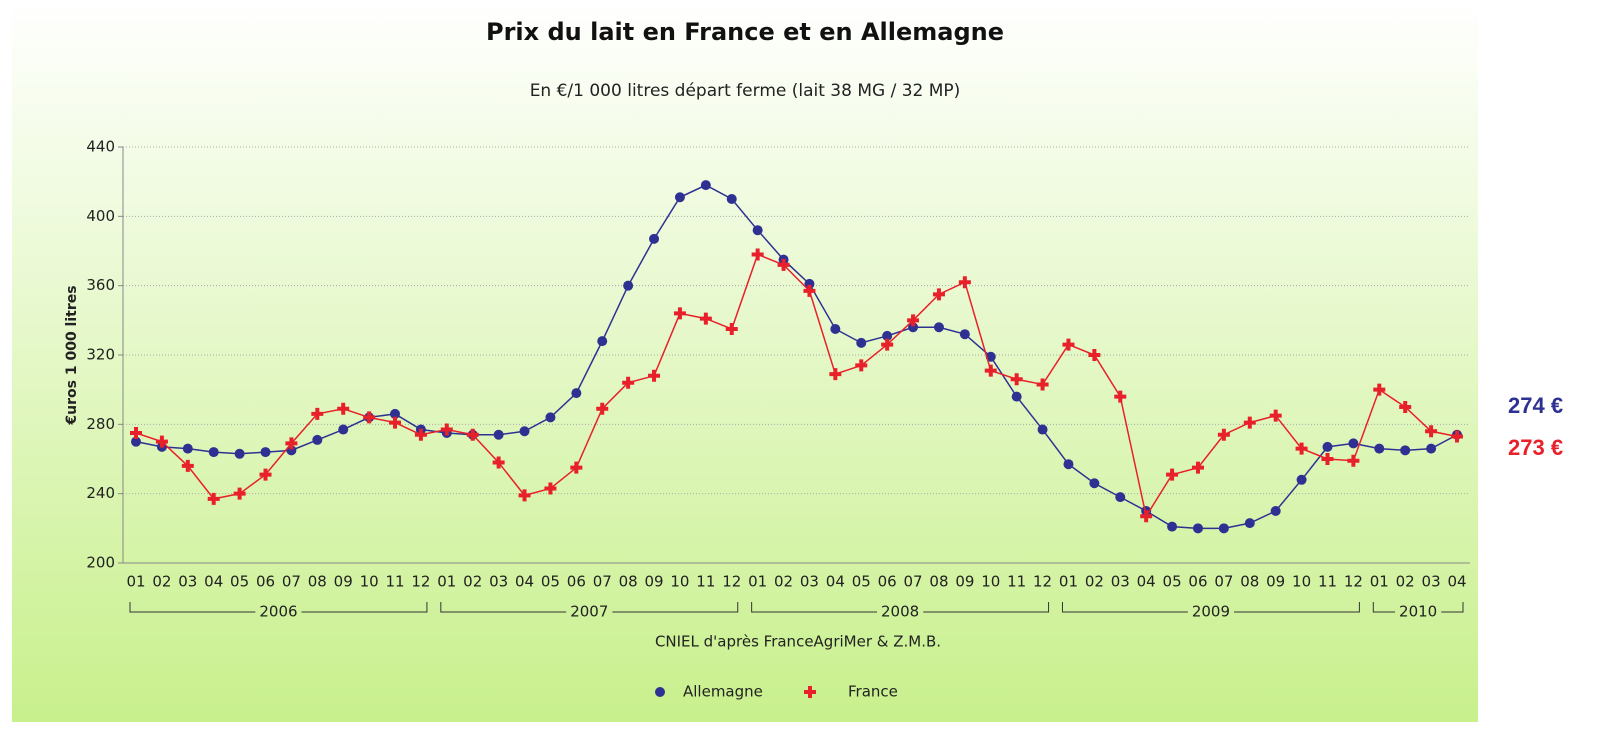 The width and height of the screenshot is (1617, 746). What do you see at coordinates (873, 692) in the screenshot?
I see `legend-label: France` at bounding box center [873, 692].